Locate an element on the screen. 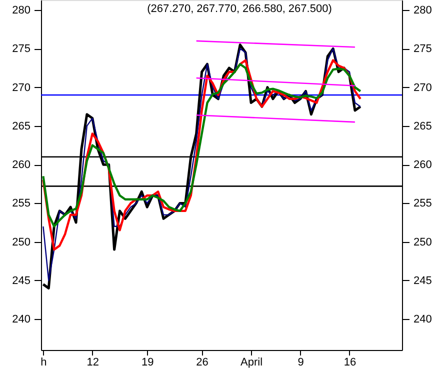 This screenshot has height=369, width=443. y2-tick-label: 270 is located at coordinates (423, 88).